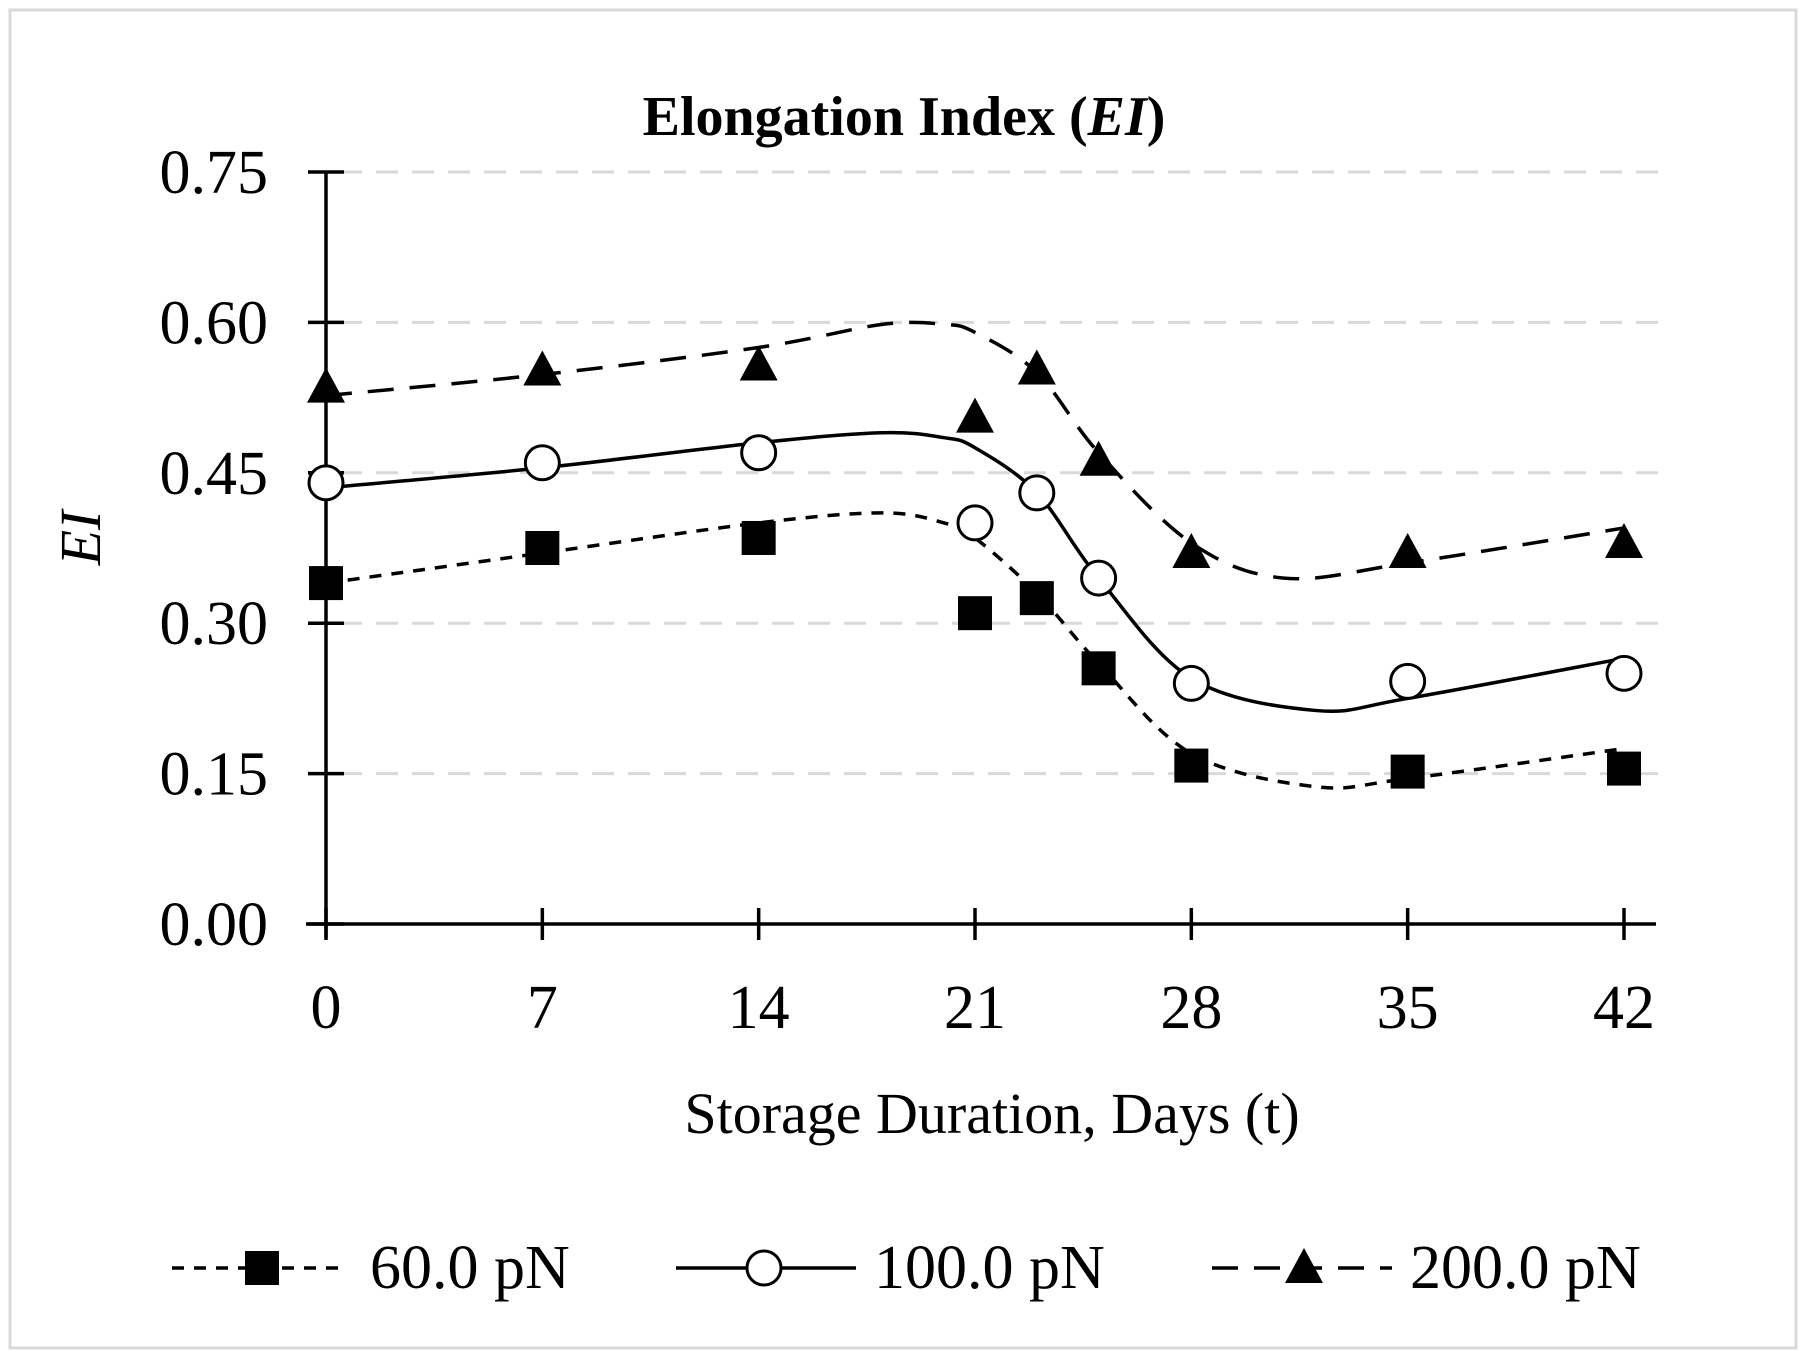  What do you see at coordinates (214, 173) in the screenshot?
I see `y-tick-label: 0.75` at bounding box center [214, 173].